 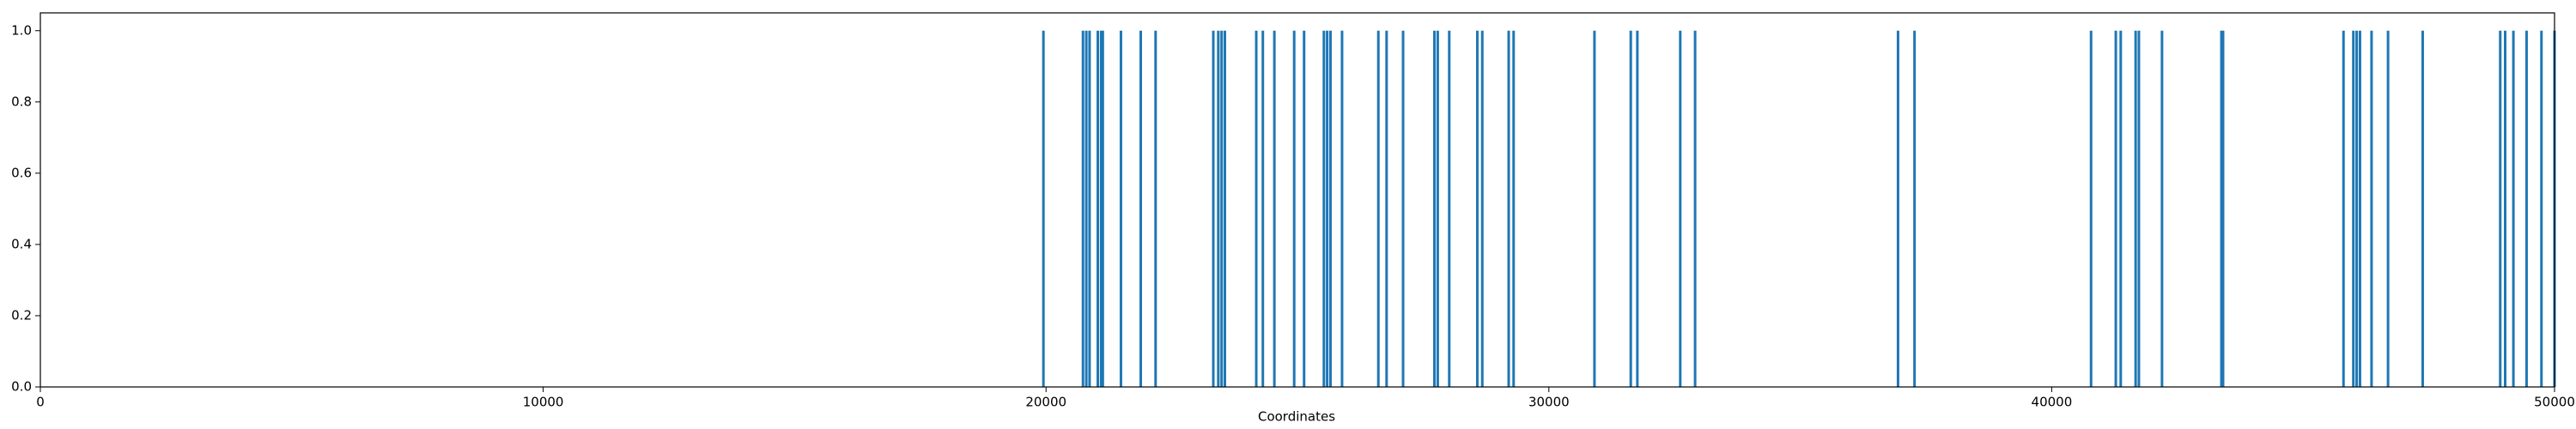 I want to click on y-tick-label: 0.2, so click(x=21, y=315).